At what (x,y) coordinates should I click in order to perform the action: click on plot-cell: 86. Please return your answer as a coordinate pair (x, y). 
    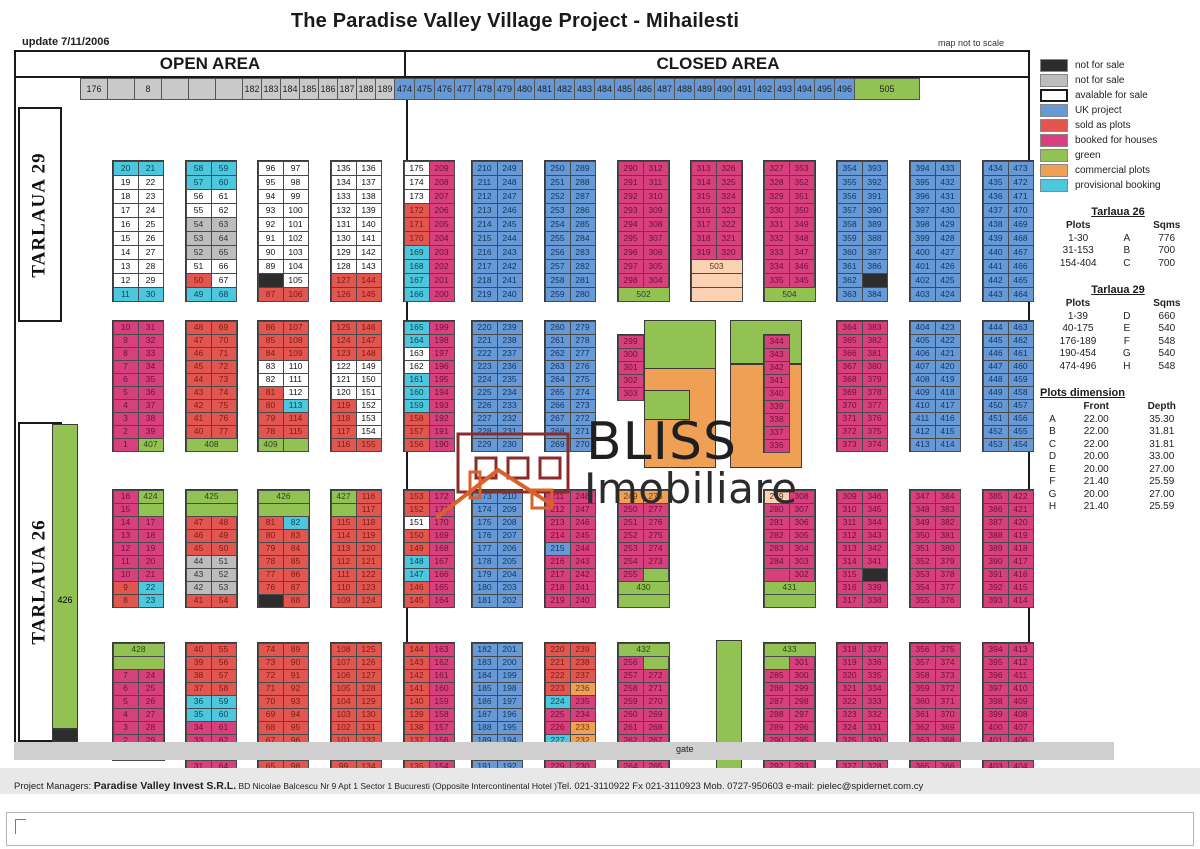
    Looking at the image, I should click on (295, 574).